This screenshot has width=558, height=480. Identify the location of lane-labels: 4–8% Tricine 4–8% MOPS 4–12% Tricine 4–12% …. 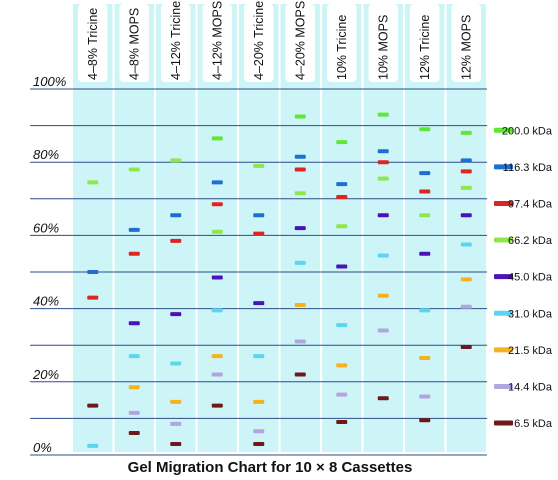
(280, 40).